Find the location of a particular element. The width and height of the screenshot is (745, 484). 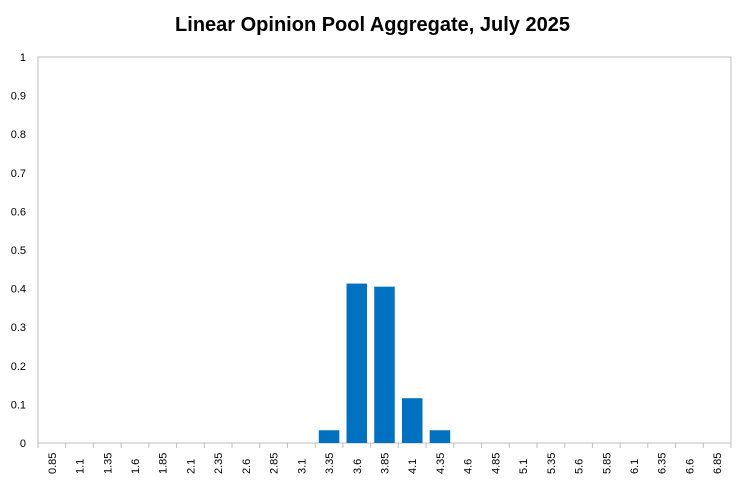

x-tick-label: 2.85 is located at coordinates (275, 463).